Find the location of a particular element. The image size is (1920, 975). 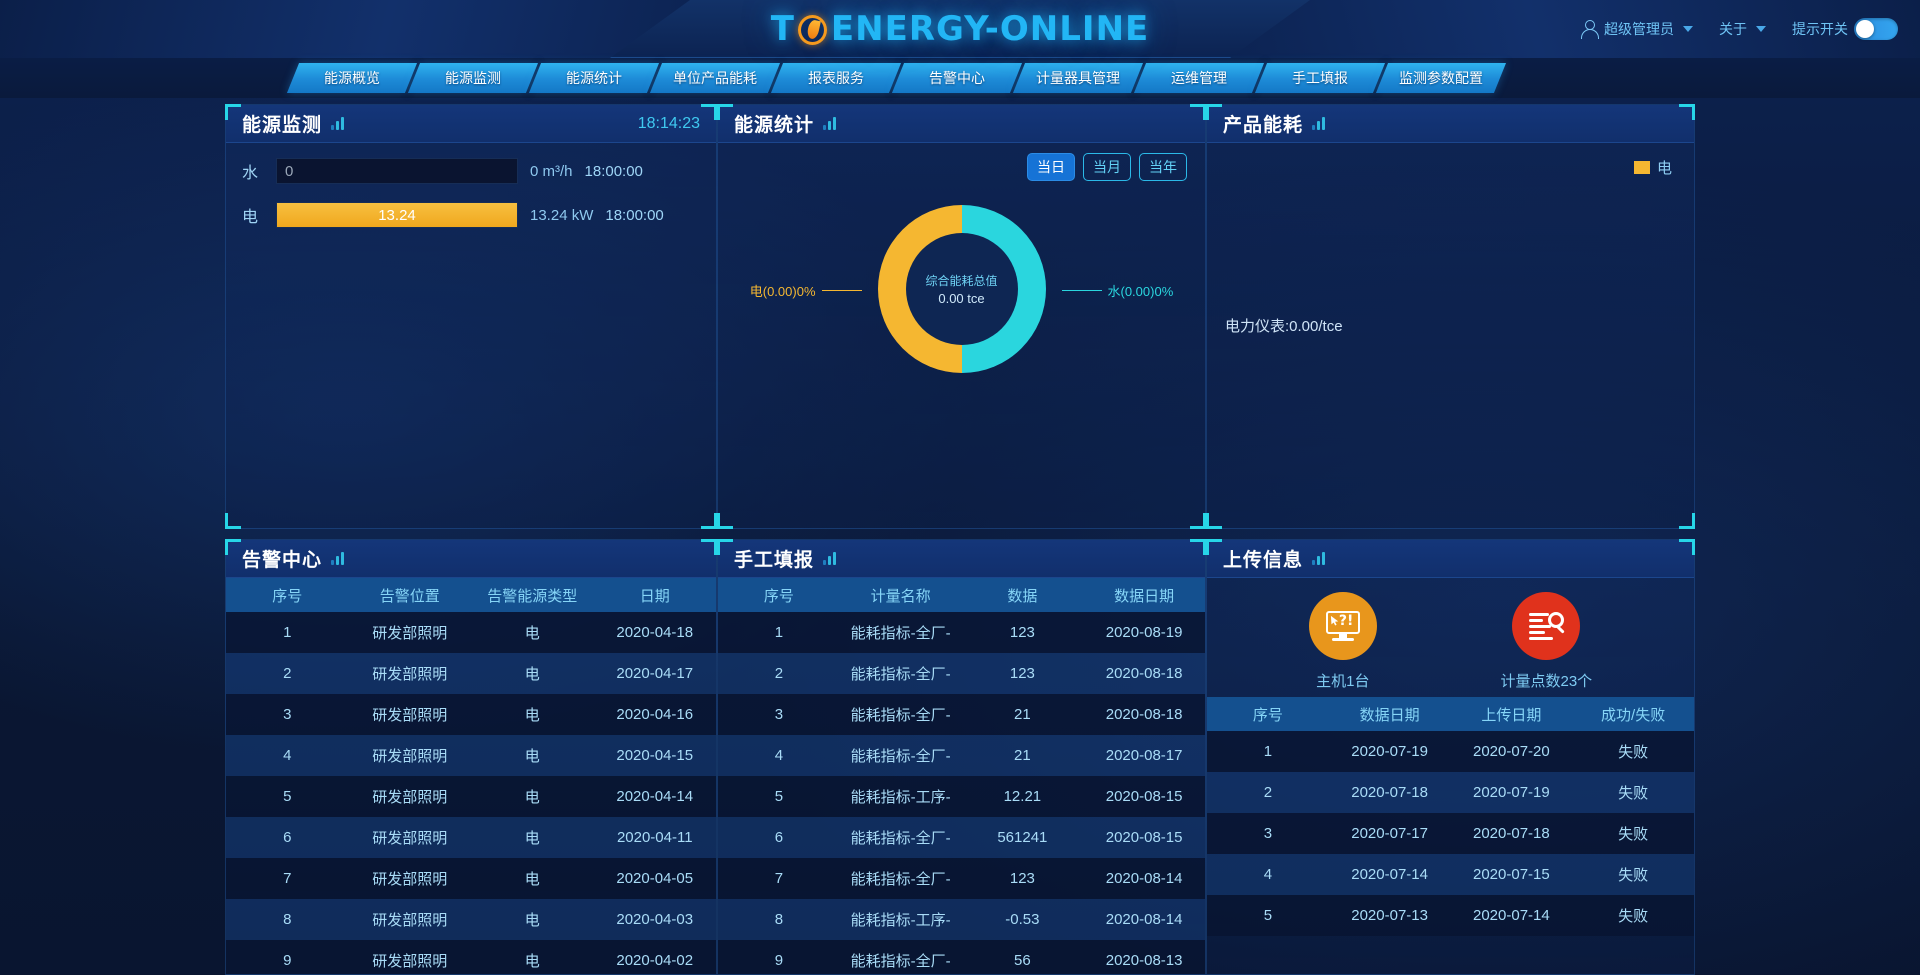

panel-upload-info: 上传信息 ?! 主机1台 is located at coordinates (1450, 757).